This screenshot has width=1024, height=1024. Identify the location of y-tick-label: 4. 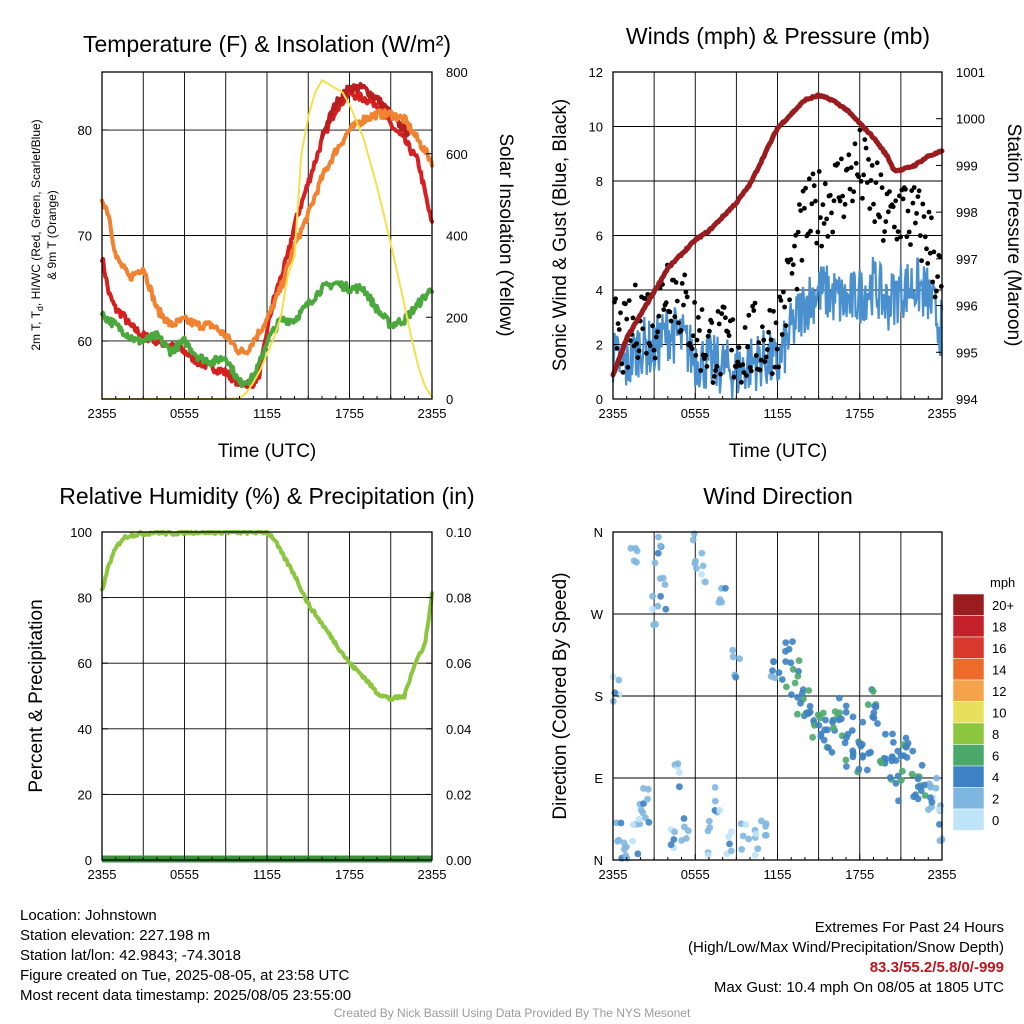
(599, 290).